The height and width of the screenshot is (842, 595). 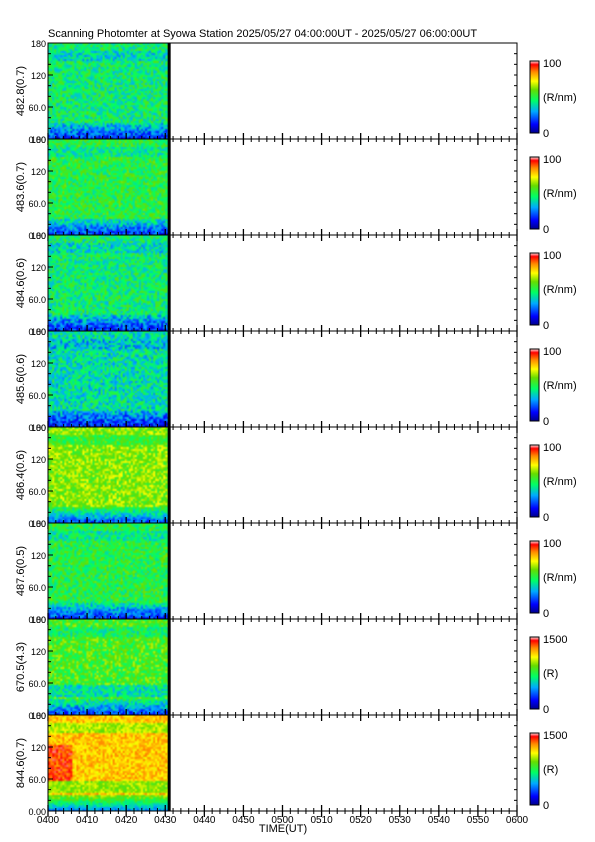 What do you see at coordinates (296, 476) in the screenshot?
I see `panel-5: 0.00 60.0 120 180 486.4(0.6) 100 0 (R/nm)` at bounding box center [296, 476].